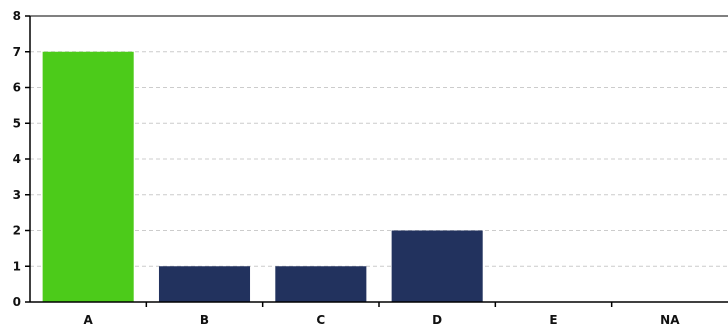  Describe the element at coordinates (553, 320) in the screenshot. I see `x-tick-label: E` at that location.